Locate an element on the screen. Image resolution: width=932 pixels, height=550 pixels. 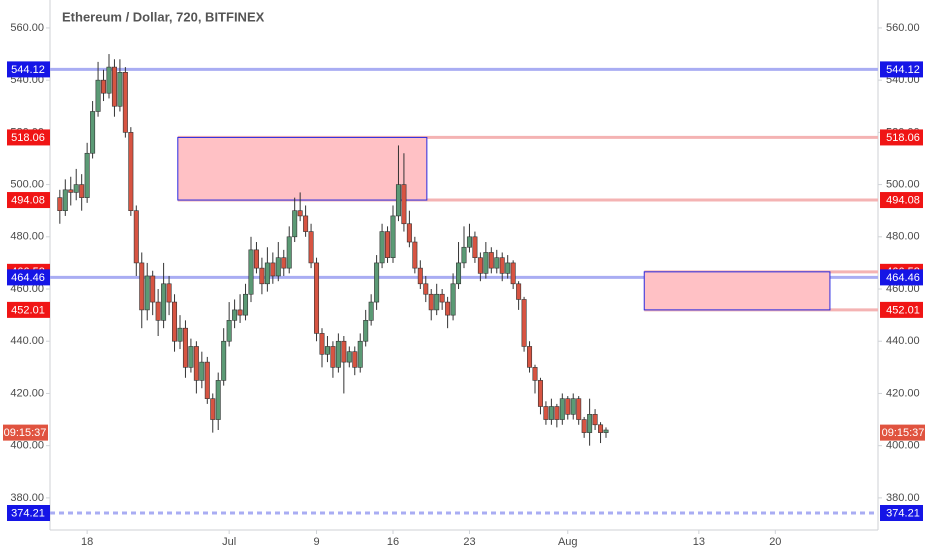
last-price-label: 09:15:37 is located at coordinates (903, 433).